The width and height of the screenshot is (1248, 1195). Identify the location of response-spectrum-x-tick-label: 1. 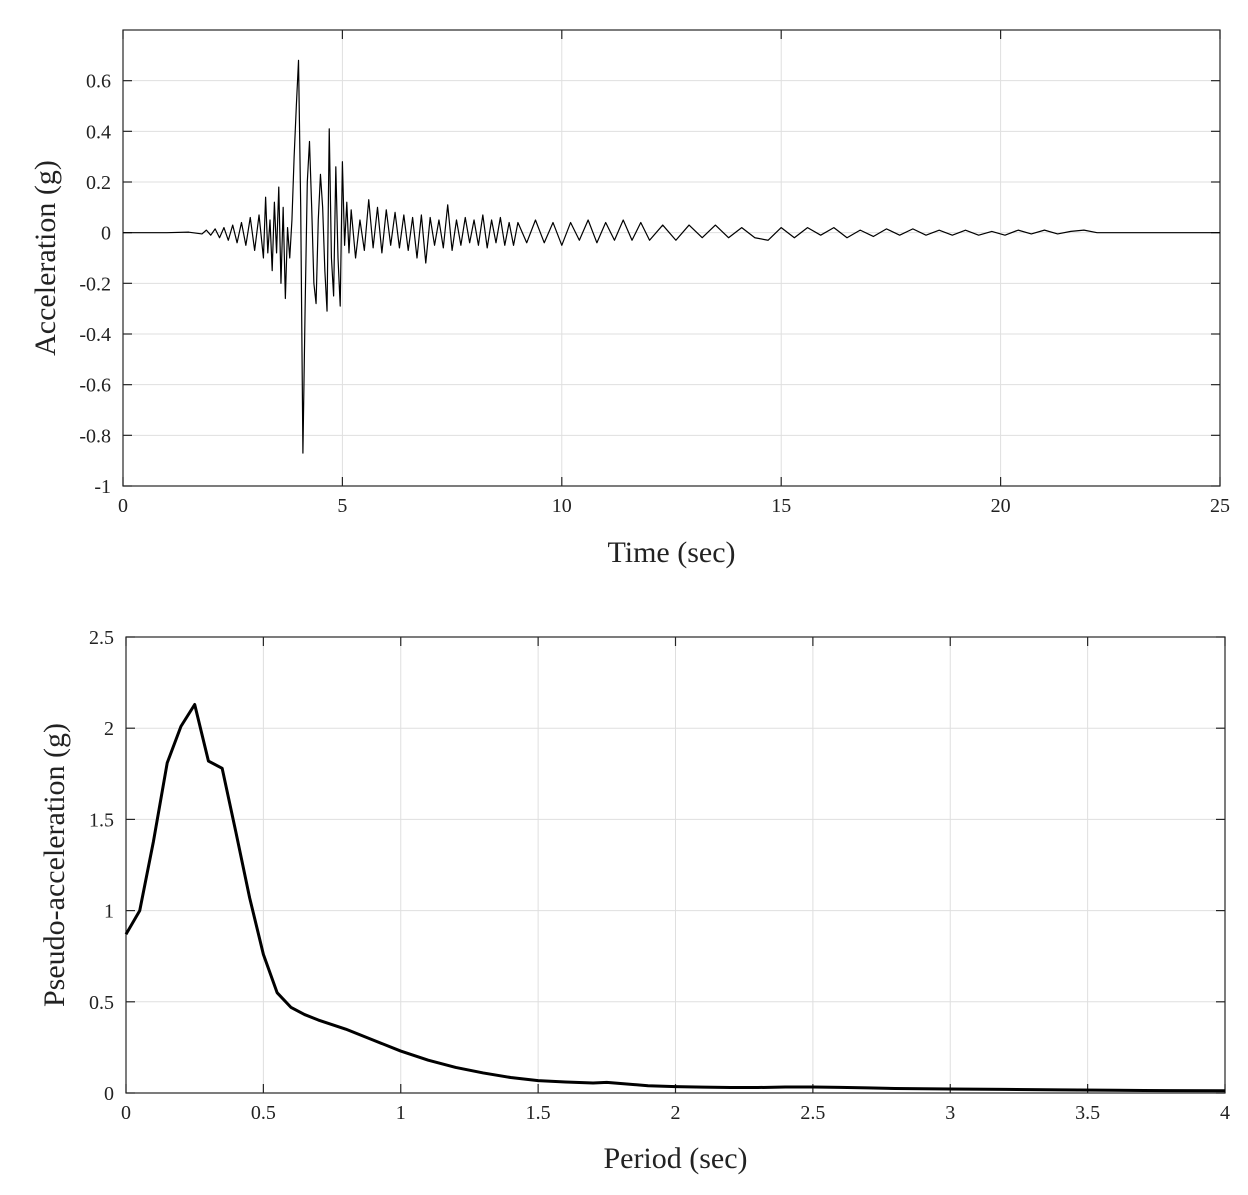
(401, 1113).